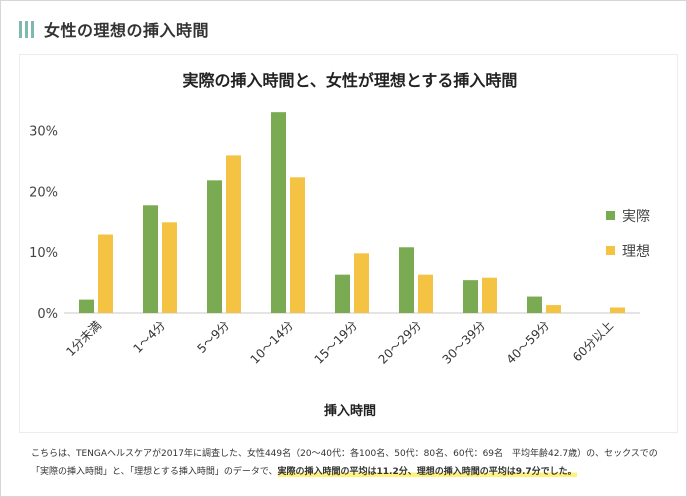 The image size is (687, 497). What do you see at coordinates (464, 342) in the screenshot?
I see `x-tick-label: 30〜39分` at bounding box center [464, 342].